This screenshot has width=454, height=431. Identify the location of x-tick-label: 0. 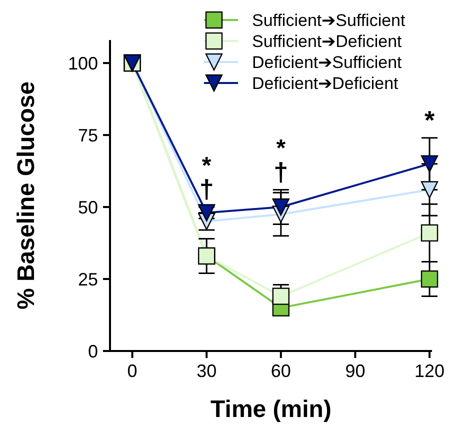
(132, 371).